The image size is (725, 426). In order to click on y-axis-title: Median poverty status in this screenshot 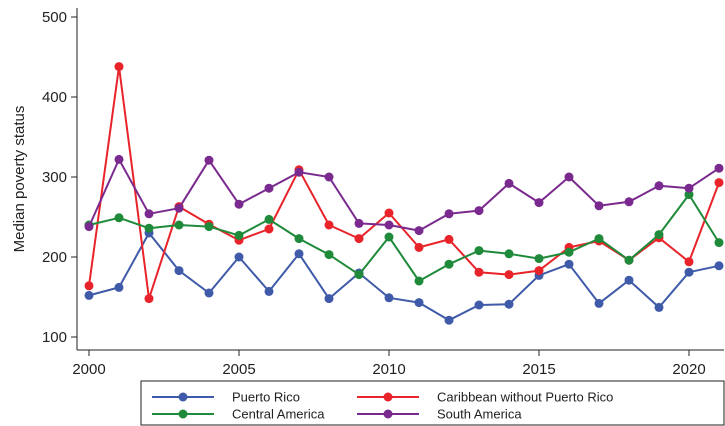, I will do `click(19, 179)`.